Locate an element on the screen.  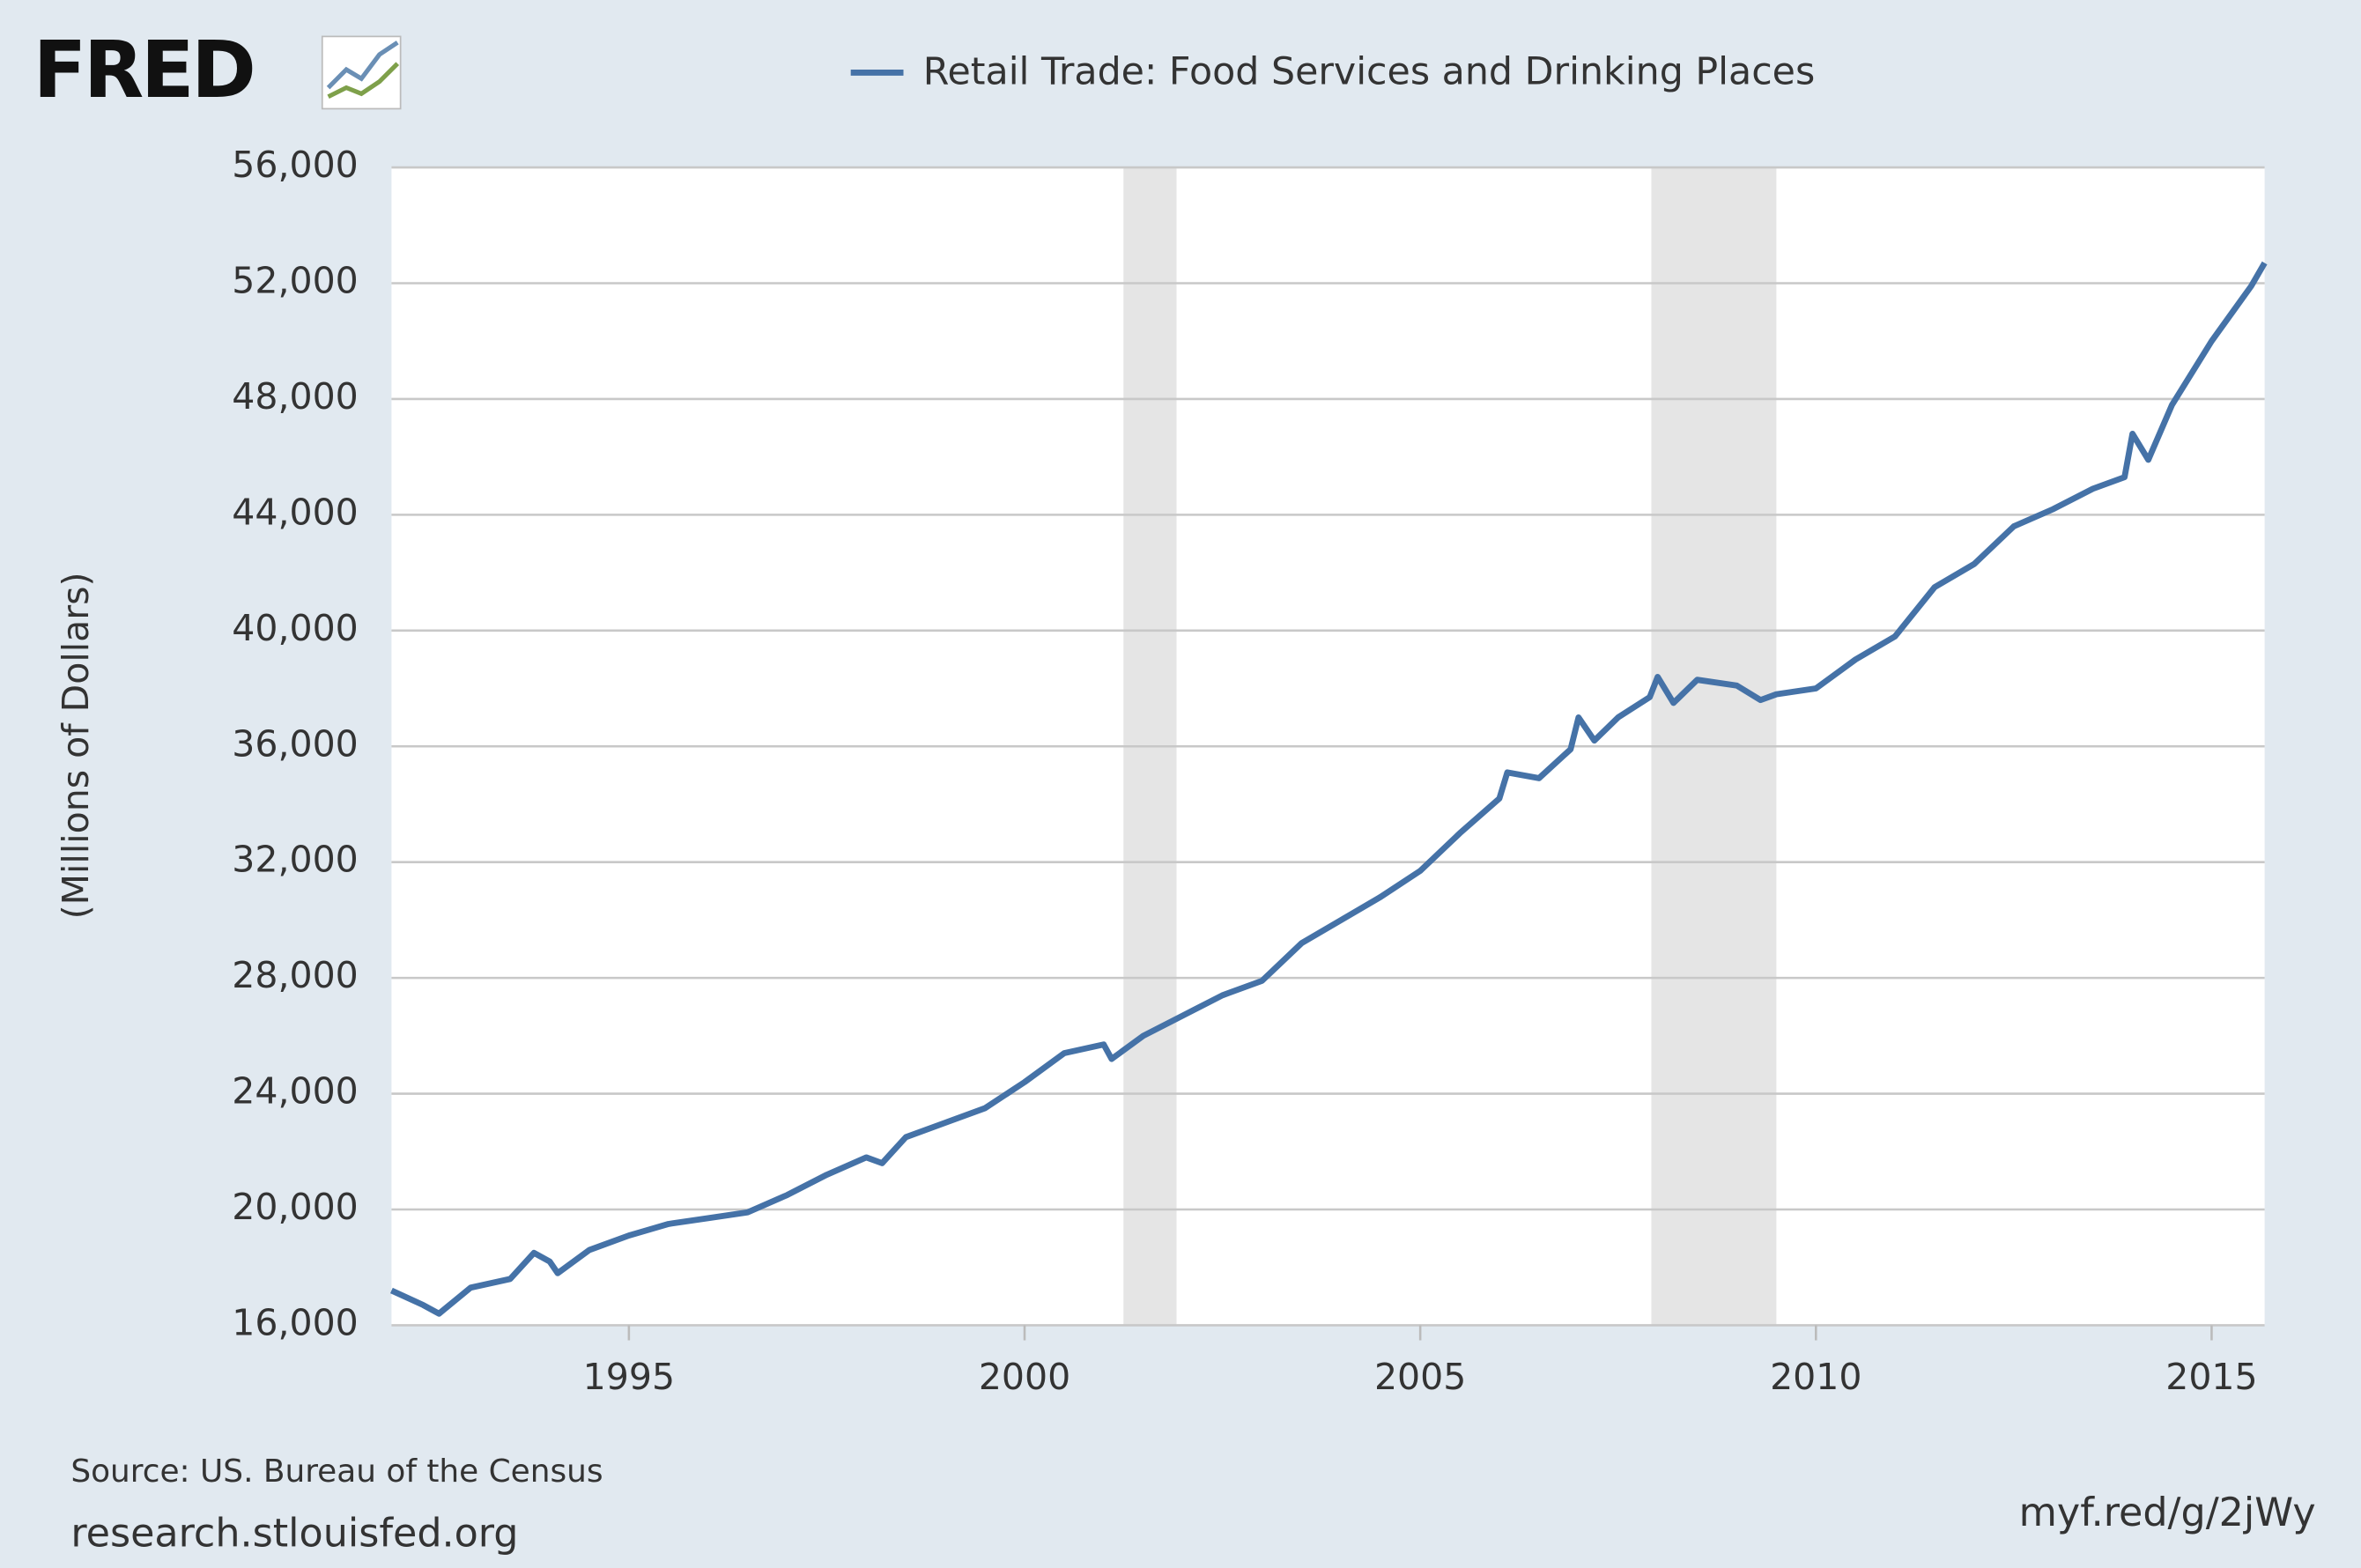
x-tick-label: 2000 is located at coordinates (1024, 1377).